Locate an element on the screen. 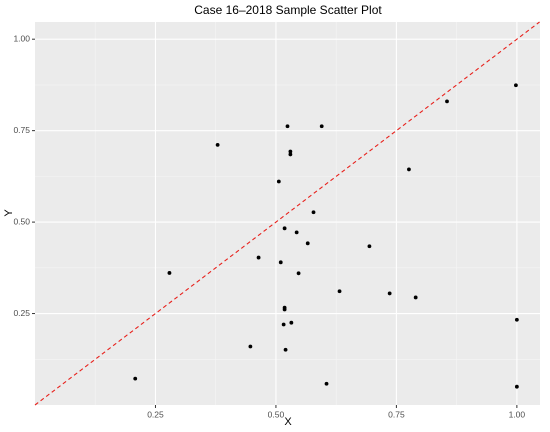  x-tick-label: 0.25 is located at coordinates (155, 414).